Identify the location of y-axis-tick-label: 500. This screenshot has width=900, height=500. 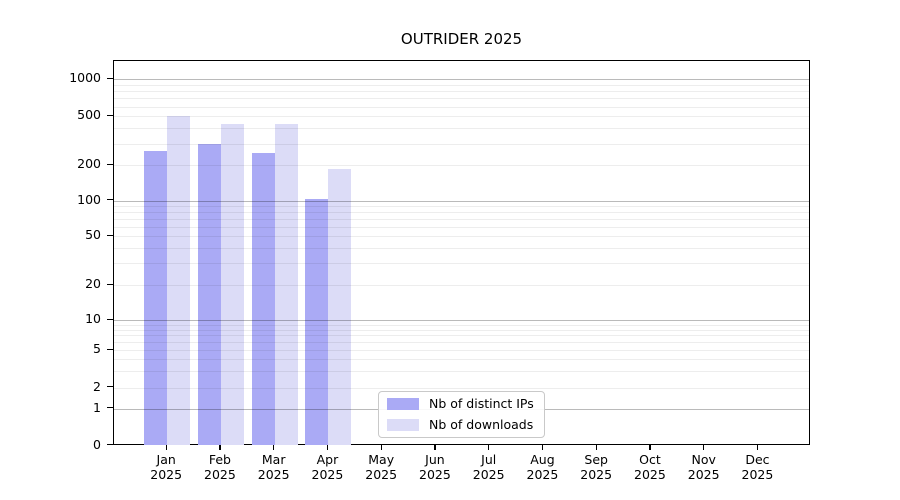
(89, 115).